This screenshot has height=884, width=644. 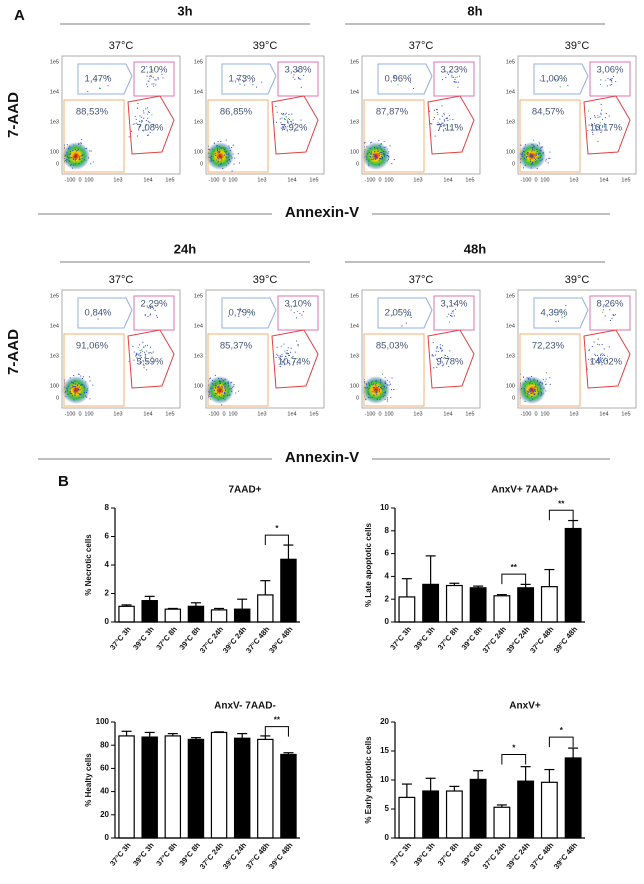 I want to click on y-axis-label: % Early apoptotic cells, so click(x=368, y=780).